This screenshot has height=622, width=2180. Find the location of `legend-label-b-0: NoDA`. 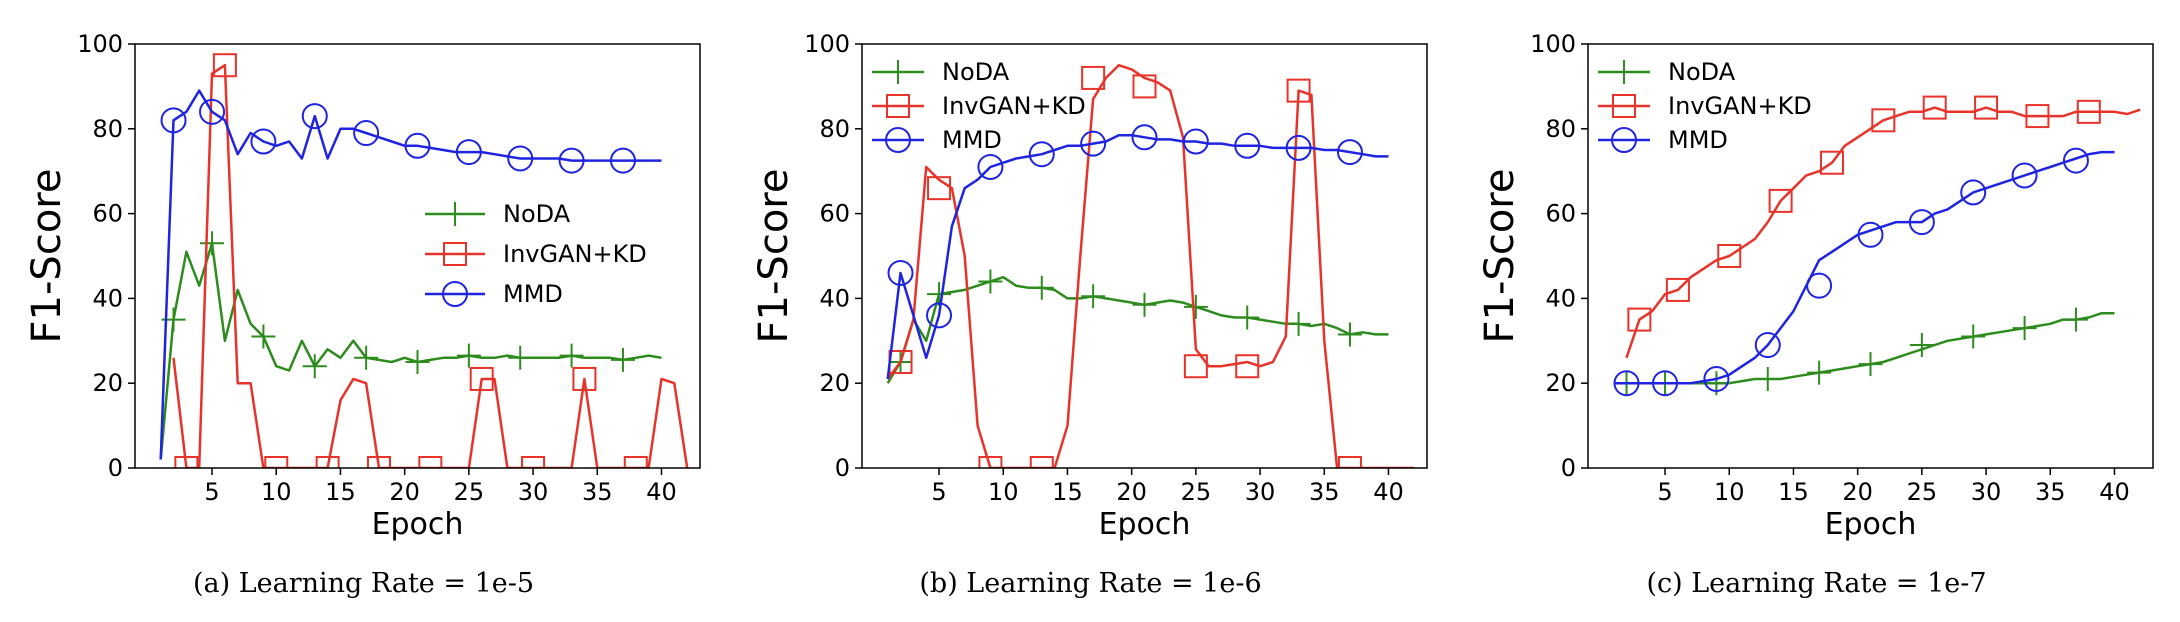

legend-label-b-0: NoDA is located at coordinates (976, 72).